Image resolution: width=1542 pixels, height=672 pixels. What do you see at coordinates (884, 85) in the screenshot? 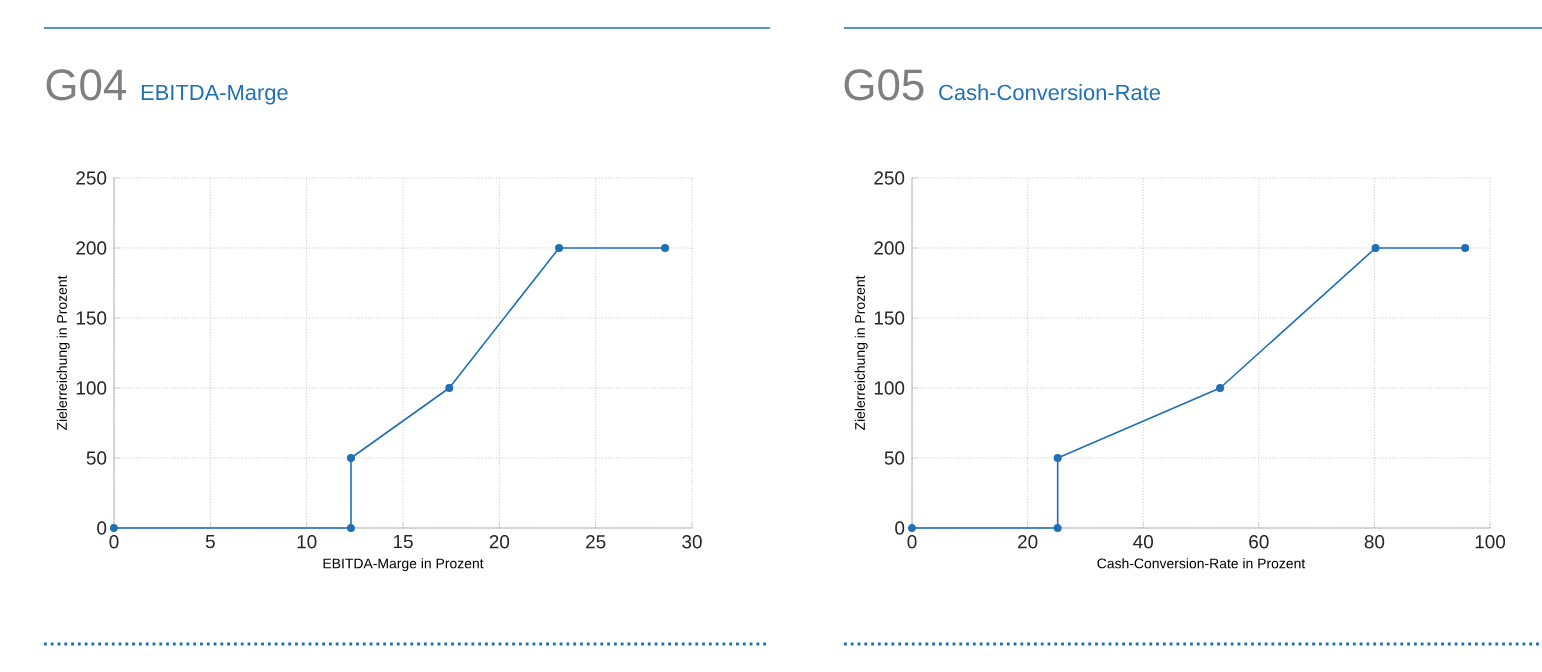
I see `chart-title: G05` at bounding box center [884, 85].